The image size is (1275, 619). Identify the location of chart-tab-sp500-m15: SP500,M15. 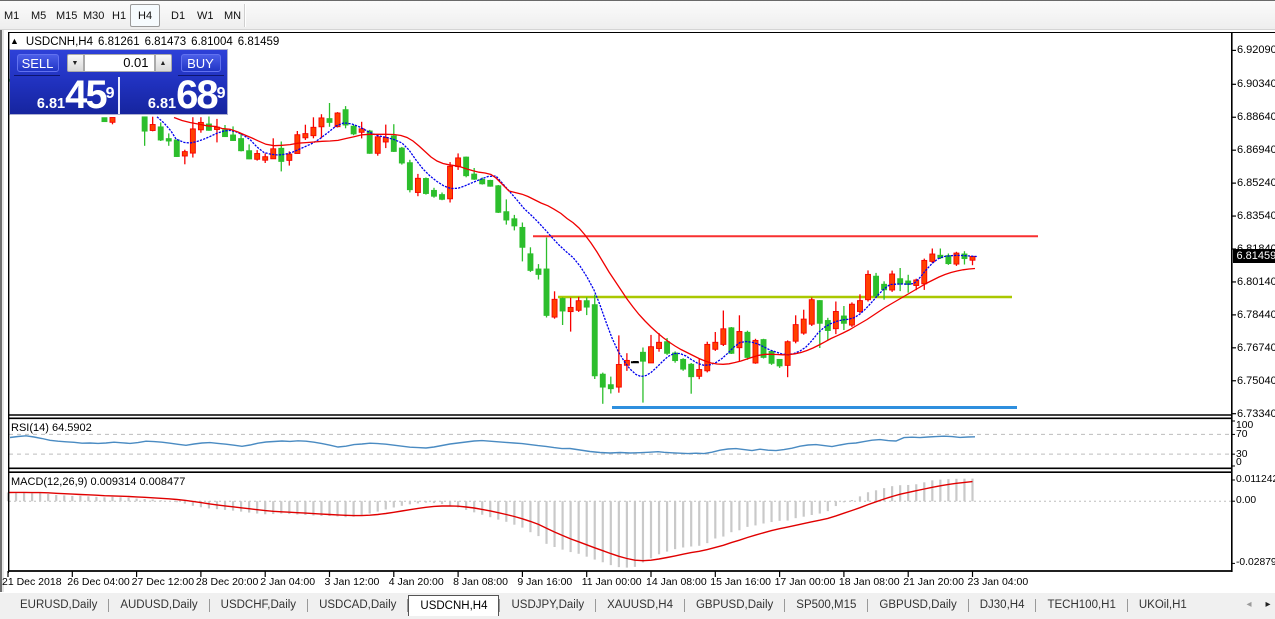
(826, 605).